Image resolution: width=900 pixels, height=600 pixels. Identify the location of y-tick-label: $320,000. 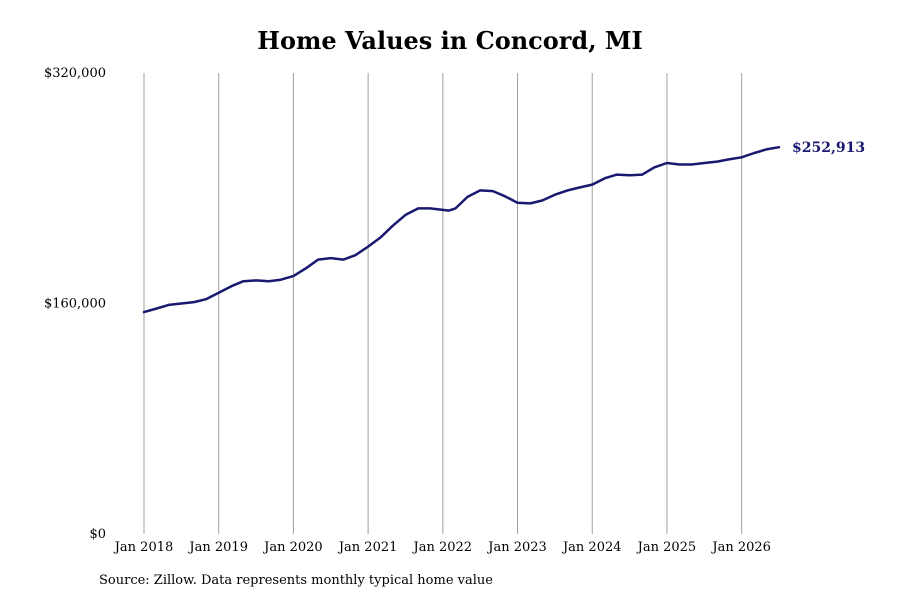
(75, 73).